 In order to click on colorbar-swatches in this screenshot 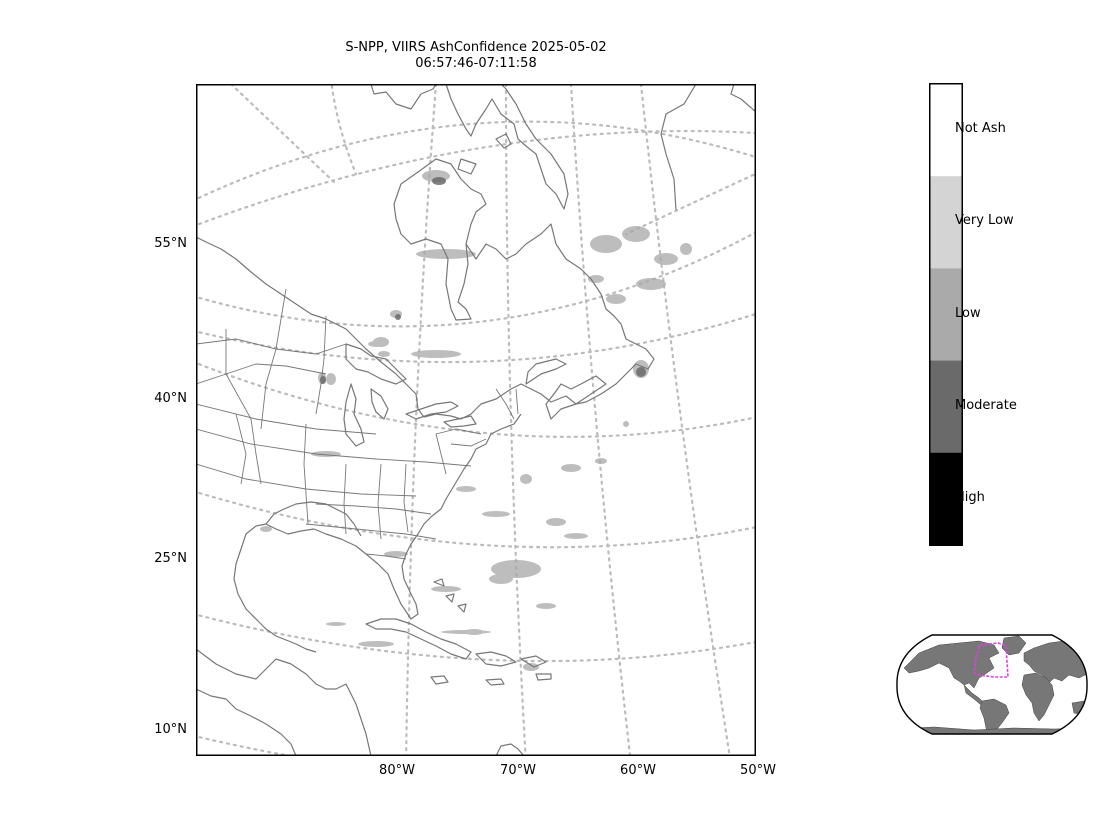, I will do `click(946, 314)`.